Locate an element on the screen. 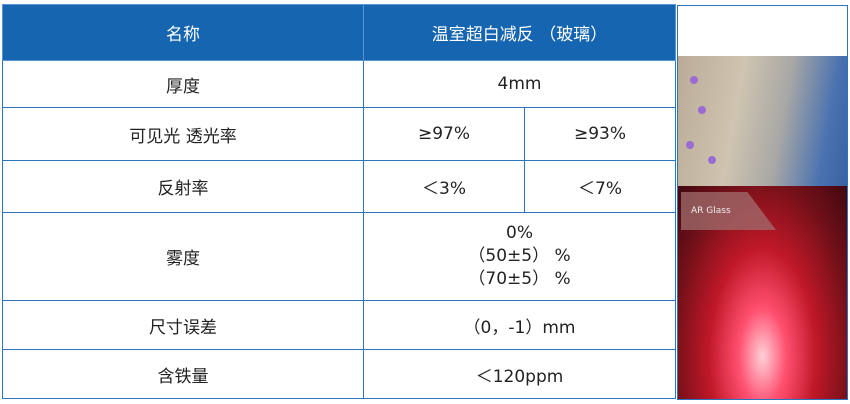 The width and height of the screenshot is (850, 404). row-label: 可见光 透光率 is located at coordinates (183, 134).